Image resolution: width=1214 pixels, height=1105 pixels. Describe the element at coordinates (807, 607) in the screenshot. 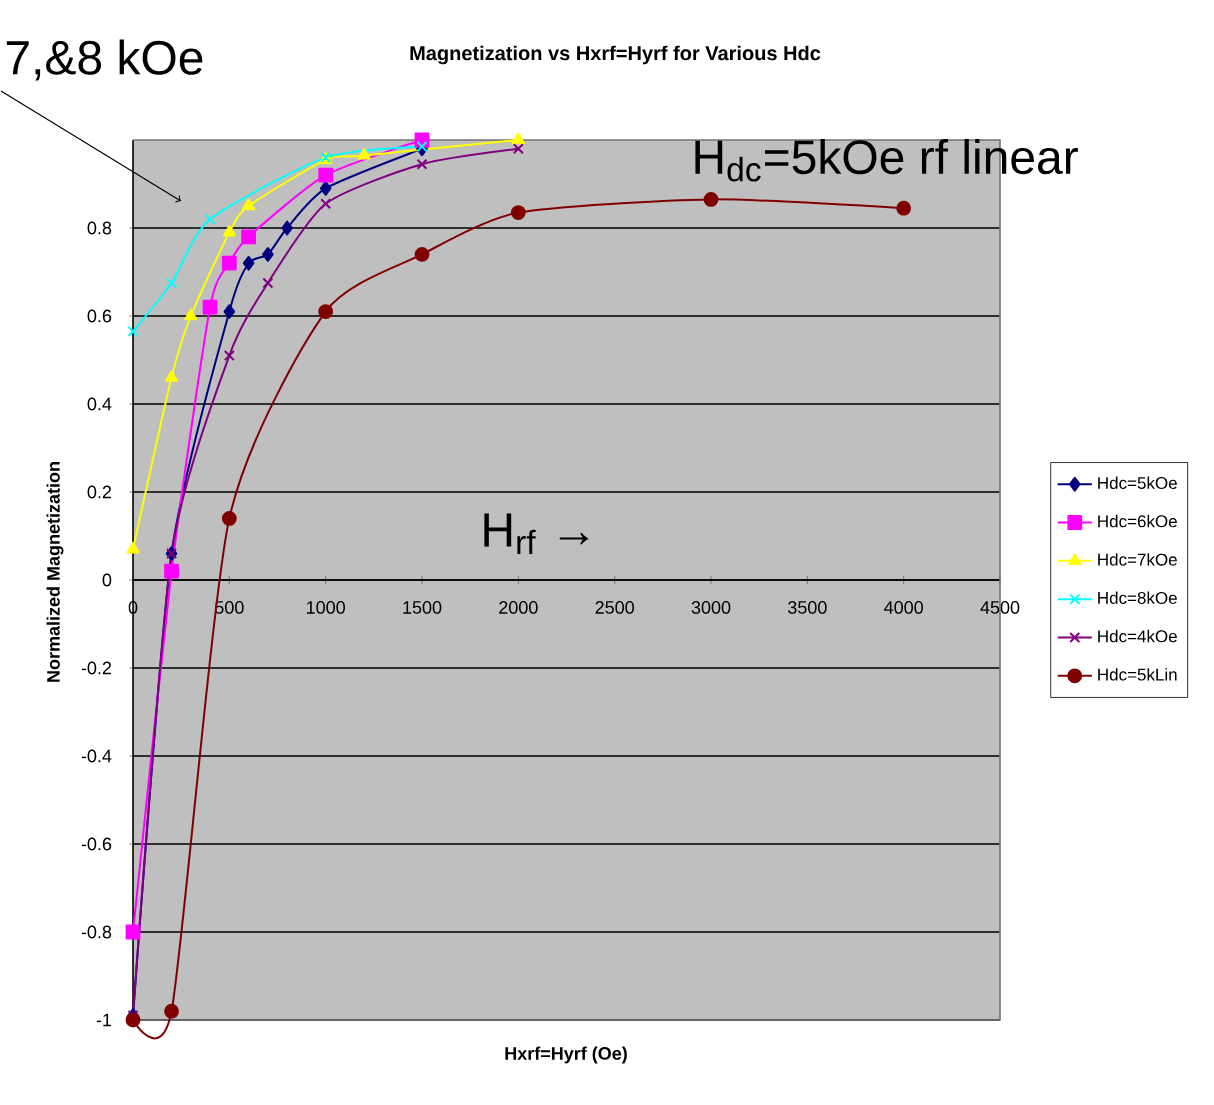

I see `x-tick-label: 3500` at that location.